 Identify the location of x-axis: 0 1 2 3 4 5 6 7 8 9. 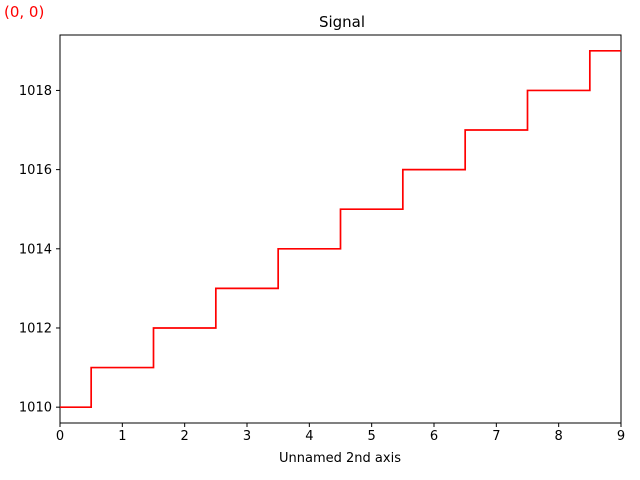
(340, 433).